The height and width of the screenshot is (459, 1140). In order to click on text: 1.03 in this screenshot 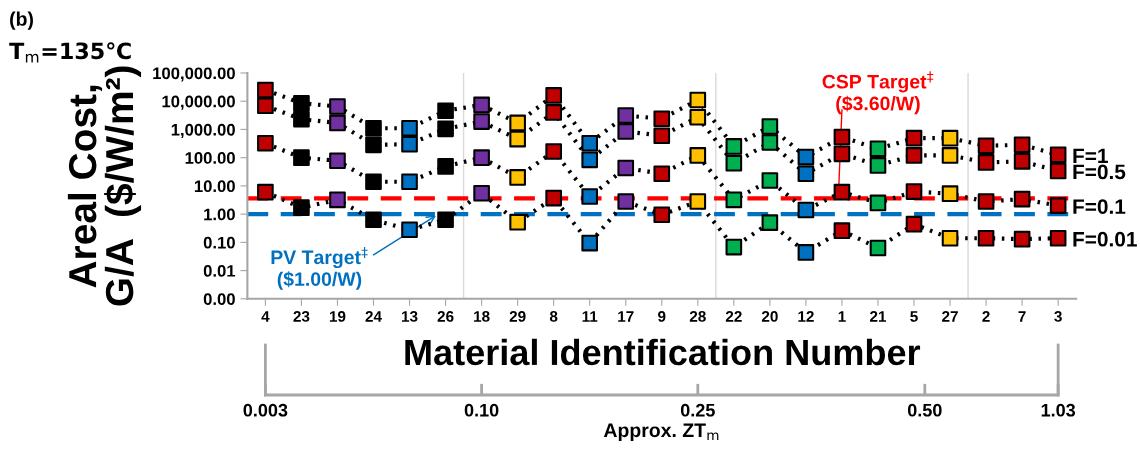, I will do `click(1058, 410)`.